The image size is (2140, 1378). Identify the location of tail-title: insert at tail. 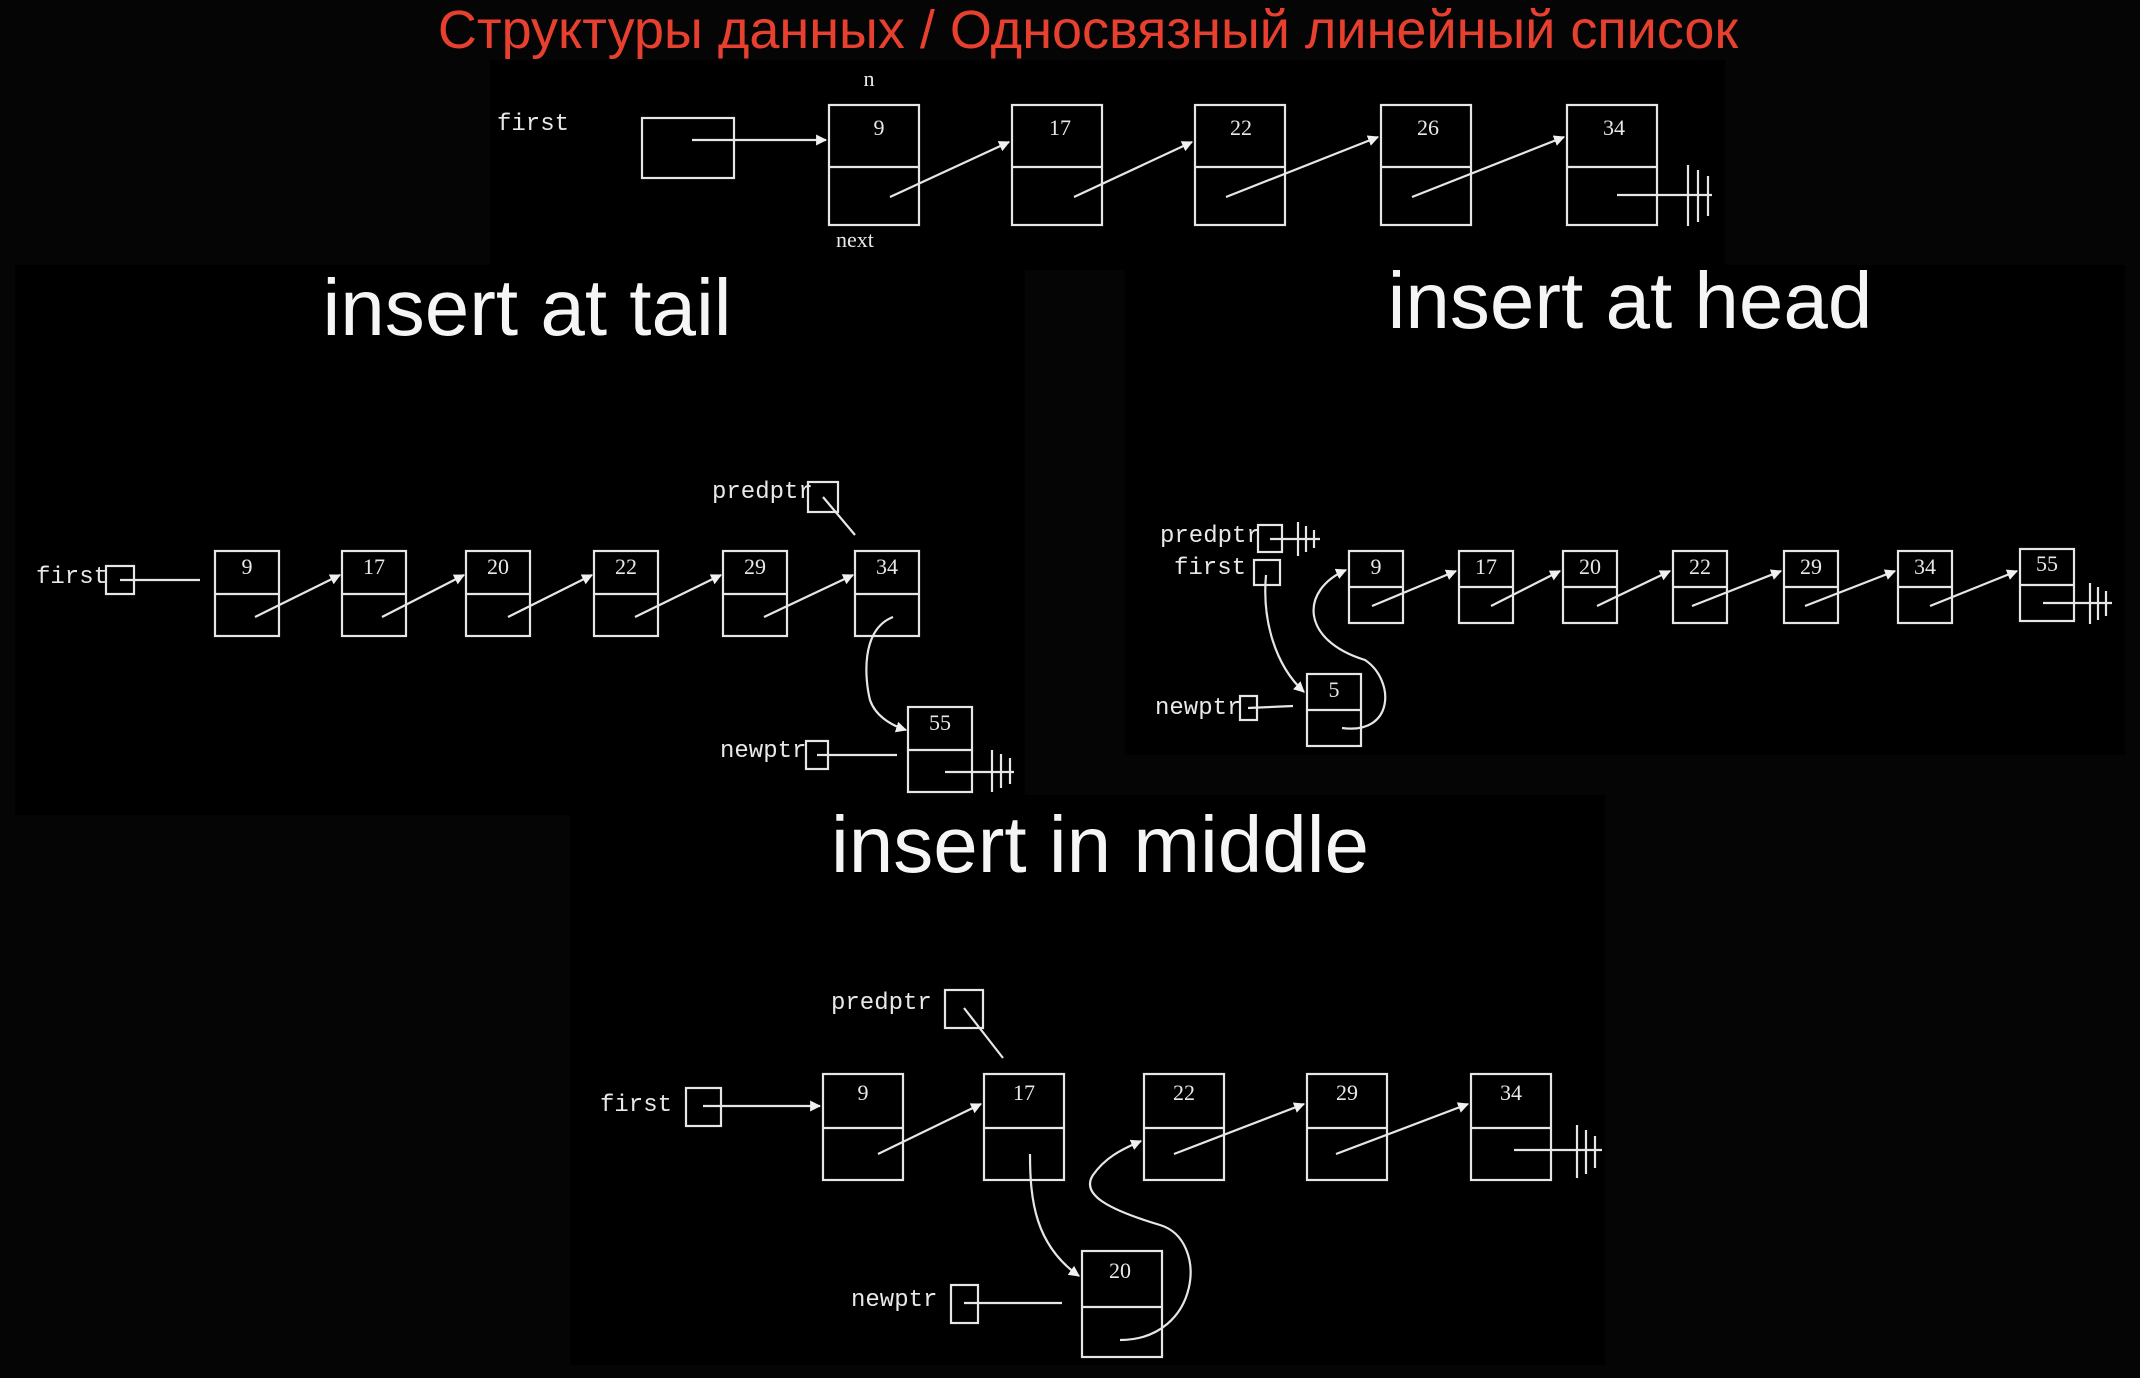
(526, 307).